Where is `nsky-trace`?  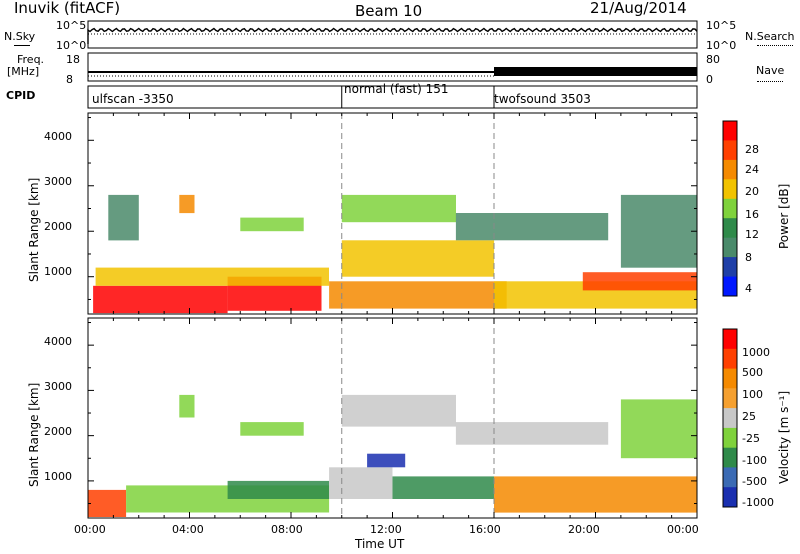 nsky-trace is located at coordinates (392, 35).